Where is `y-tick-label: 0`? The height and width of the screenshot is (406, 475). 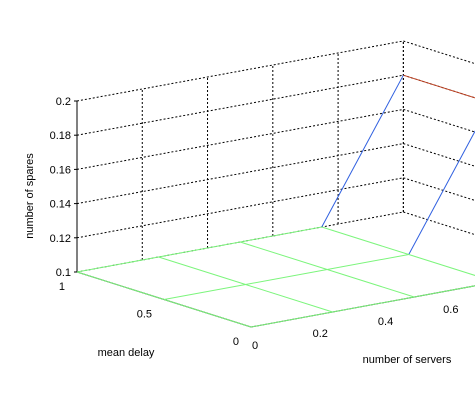
y-tick-label: 0 is located at coordinates (236, 342).